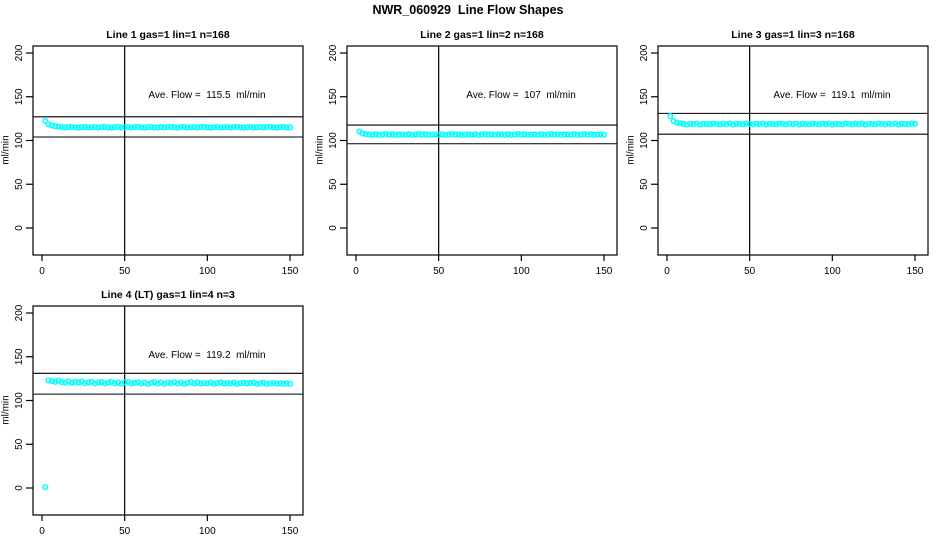  I want to click on x-tick-label: 150, so click(915, 271).